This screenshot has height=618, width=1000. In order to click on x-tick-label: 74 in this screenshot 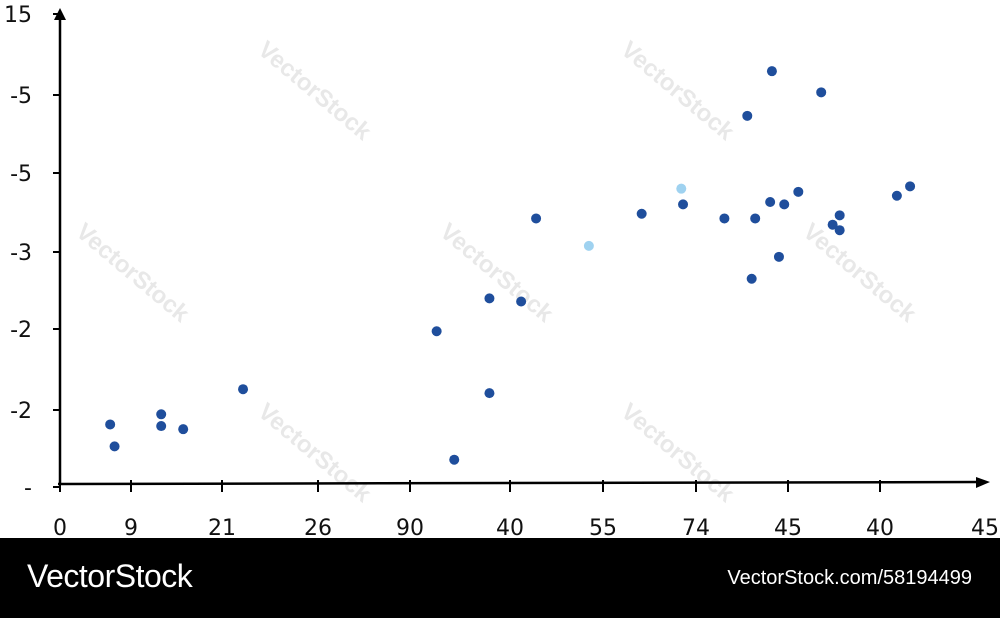, I will do `click(696, 527)`.